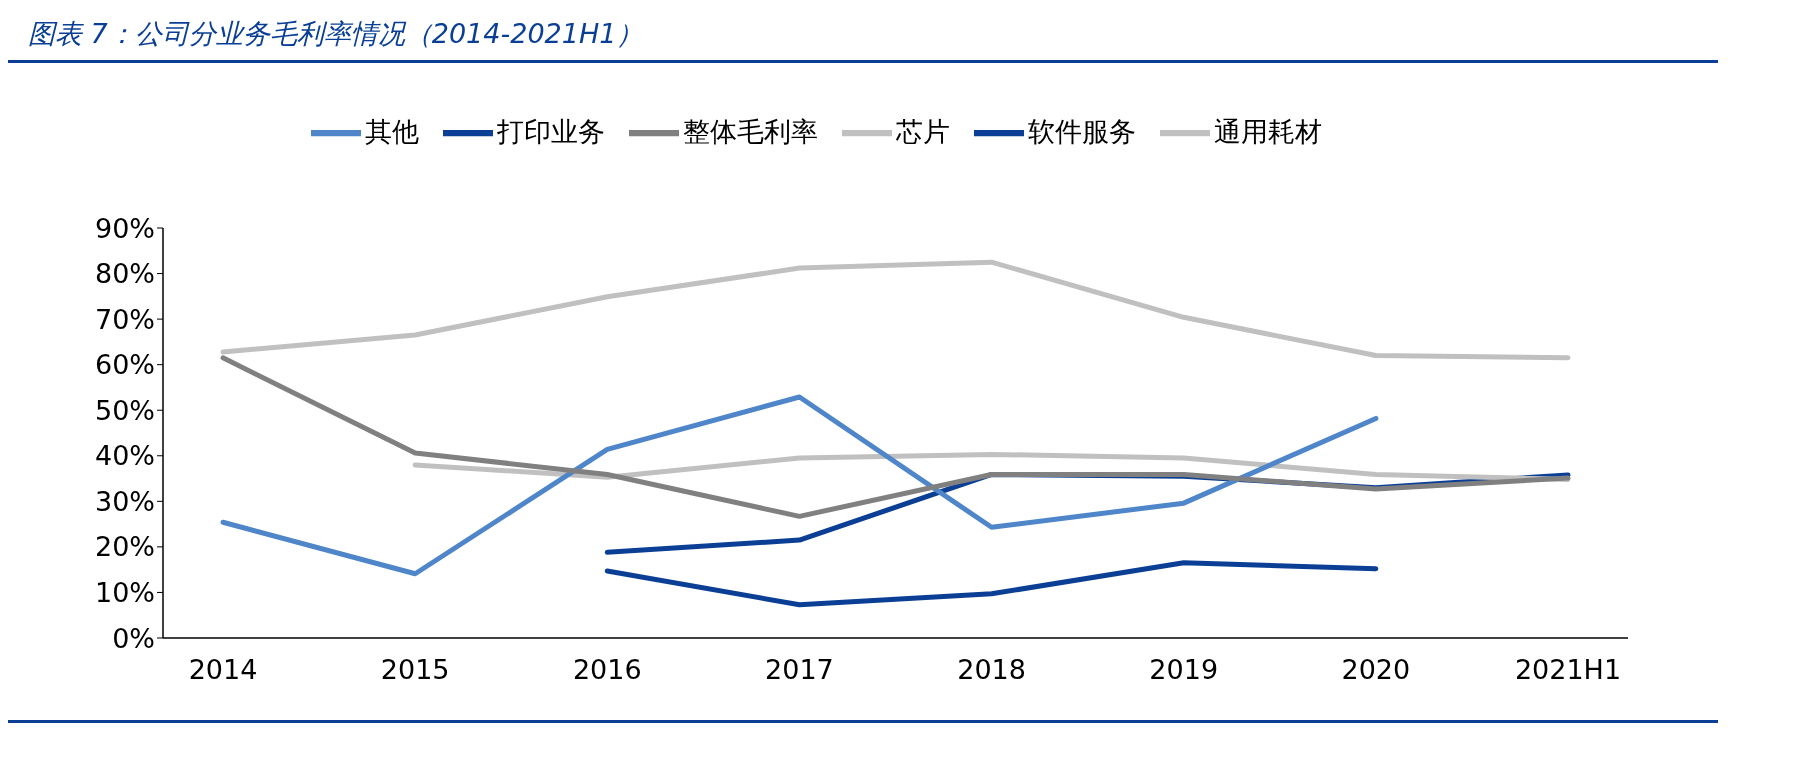  I want to click on legend-label: 整体毛利率, so click(750, 131).